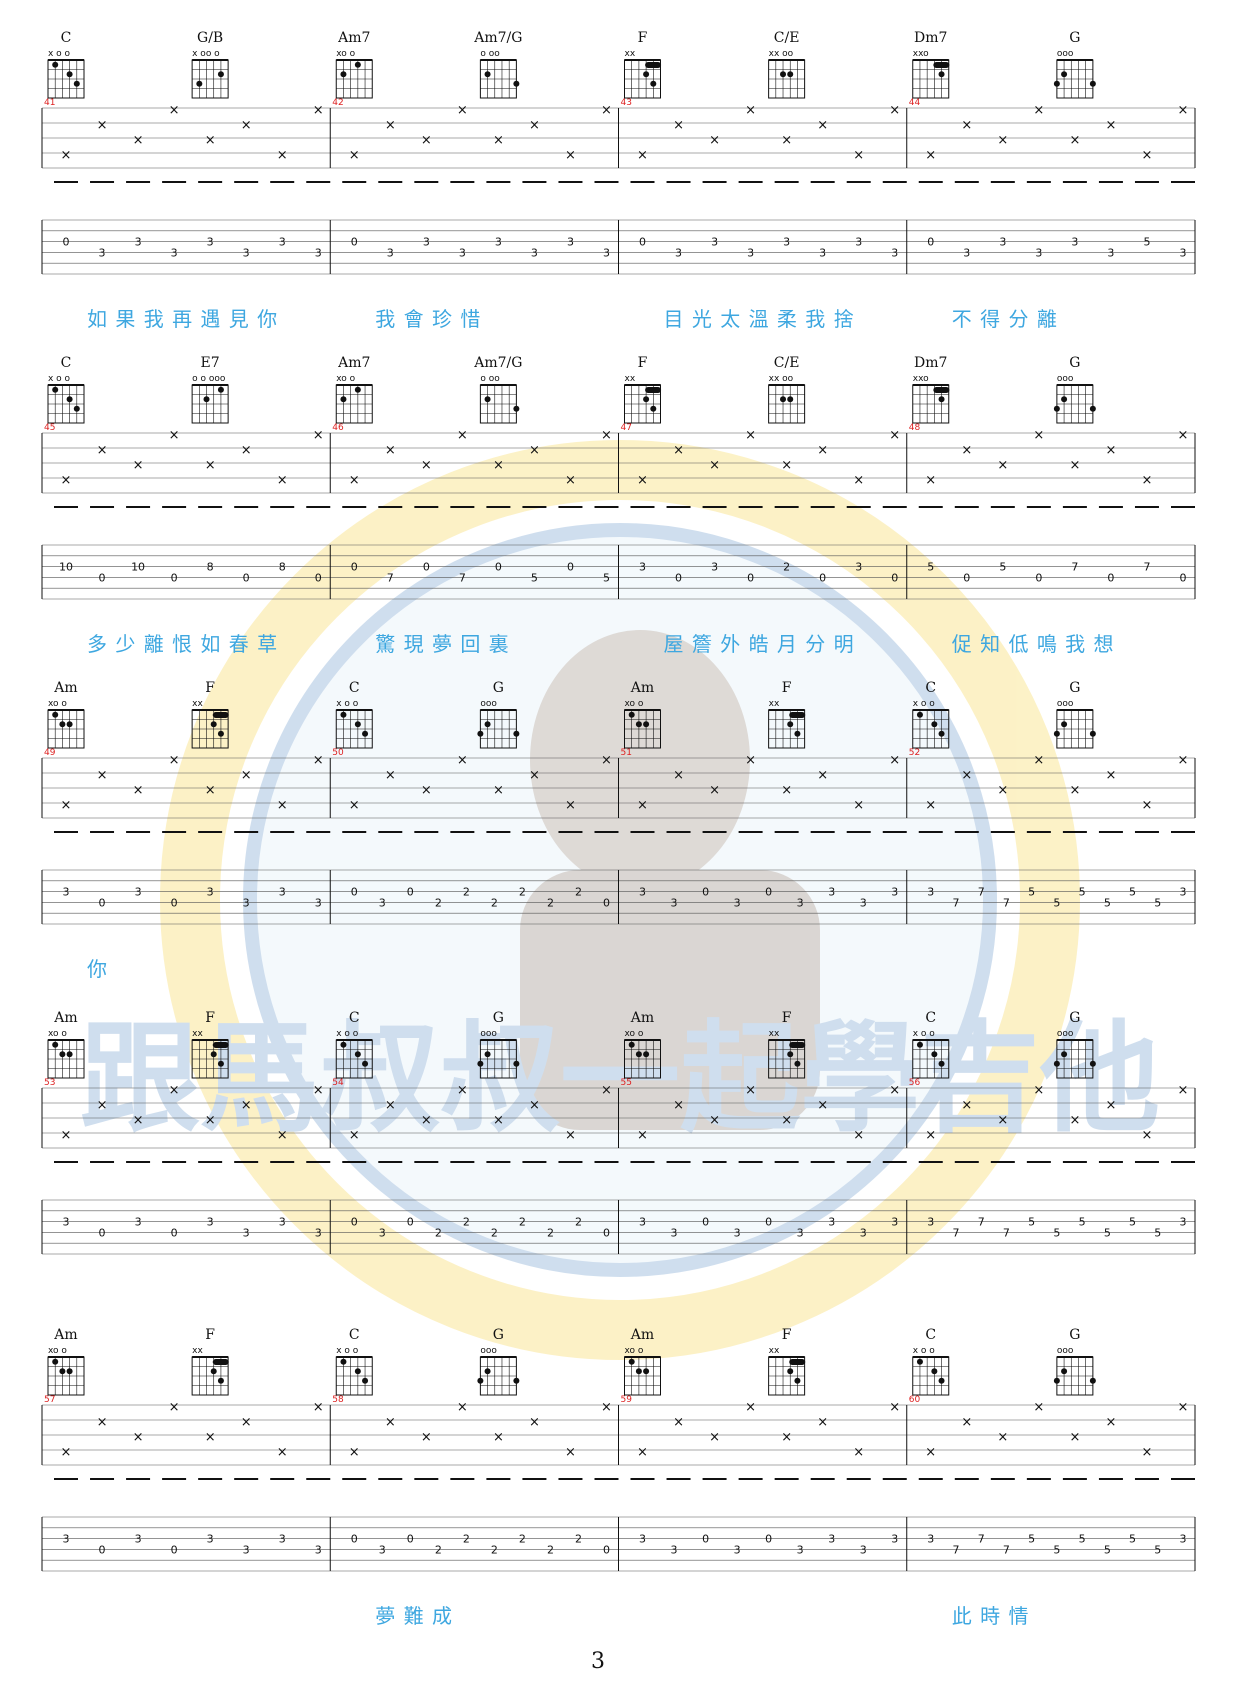  I want to click on lyric-line: 驚 現 夢 回 裏, so click(442, 644).